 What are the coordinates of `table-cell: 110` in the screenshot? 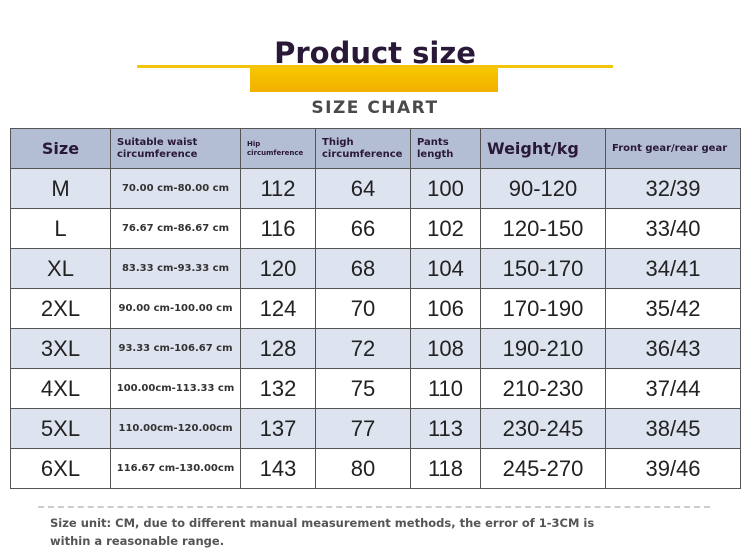 It's located at (445, 388).